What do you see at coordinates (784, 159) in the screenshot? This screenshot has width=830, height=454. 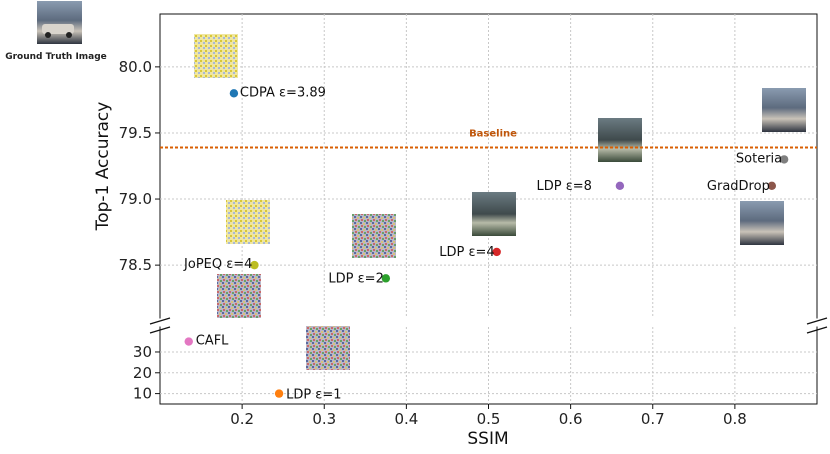 I see `point-soteria` at bounding box center [784, 159].